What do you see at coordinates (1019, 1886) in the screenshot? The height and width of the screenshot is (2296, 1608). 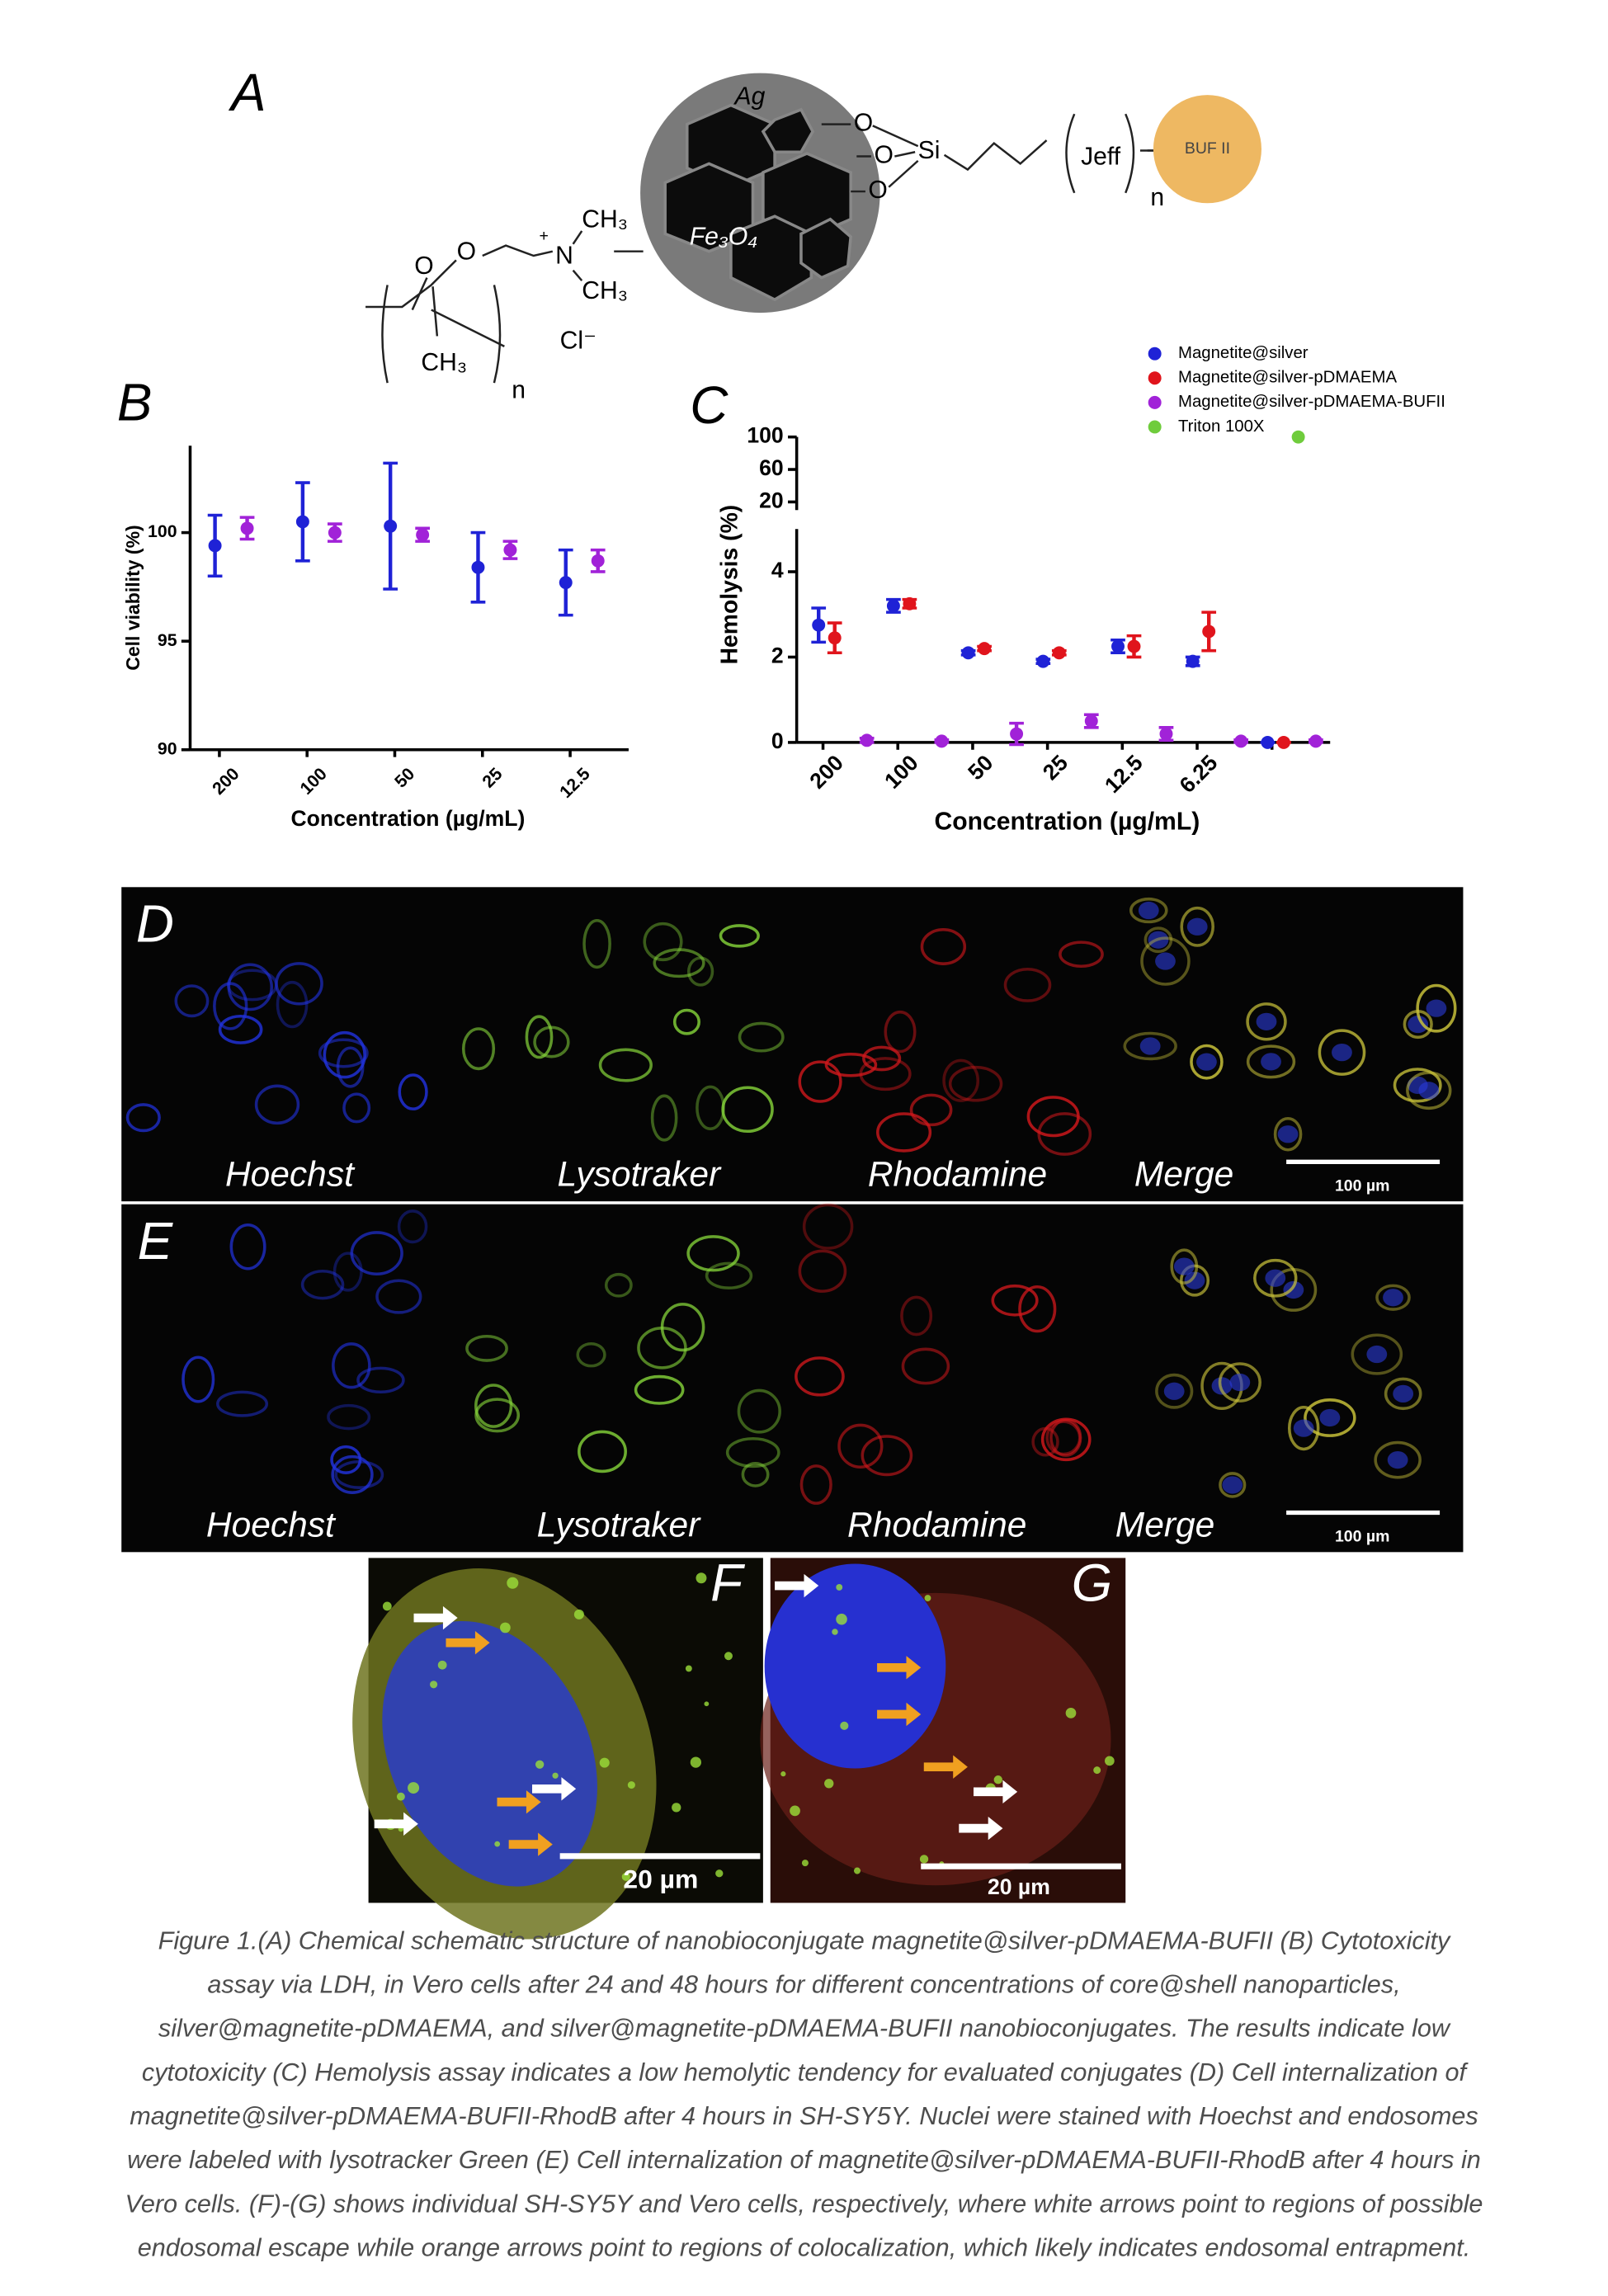 I see `scale-bar-label: 20 µm` at bounding box center [1019, 1886].